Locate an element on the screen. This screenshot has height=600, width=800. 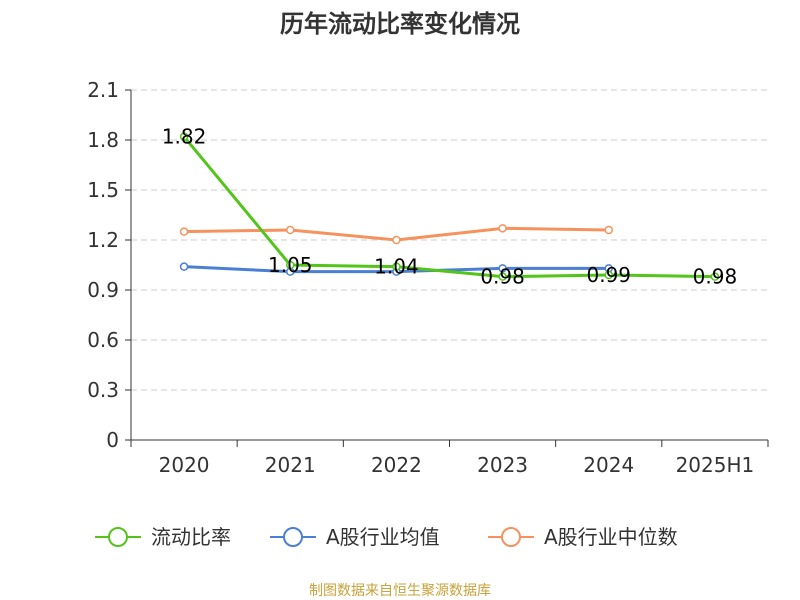
chart-title: 历年流动比率变化情况 is located at coordinates (400, 24).